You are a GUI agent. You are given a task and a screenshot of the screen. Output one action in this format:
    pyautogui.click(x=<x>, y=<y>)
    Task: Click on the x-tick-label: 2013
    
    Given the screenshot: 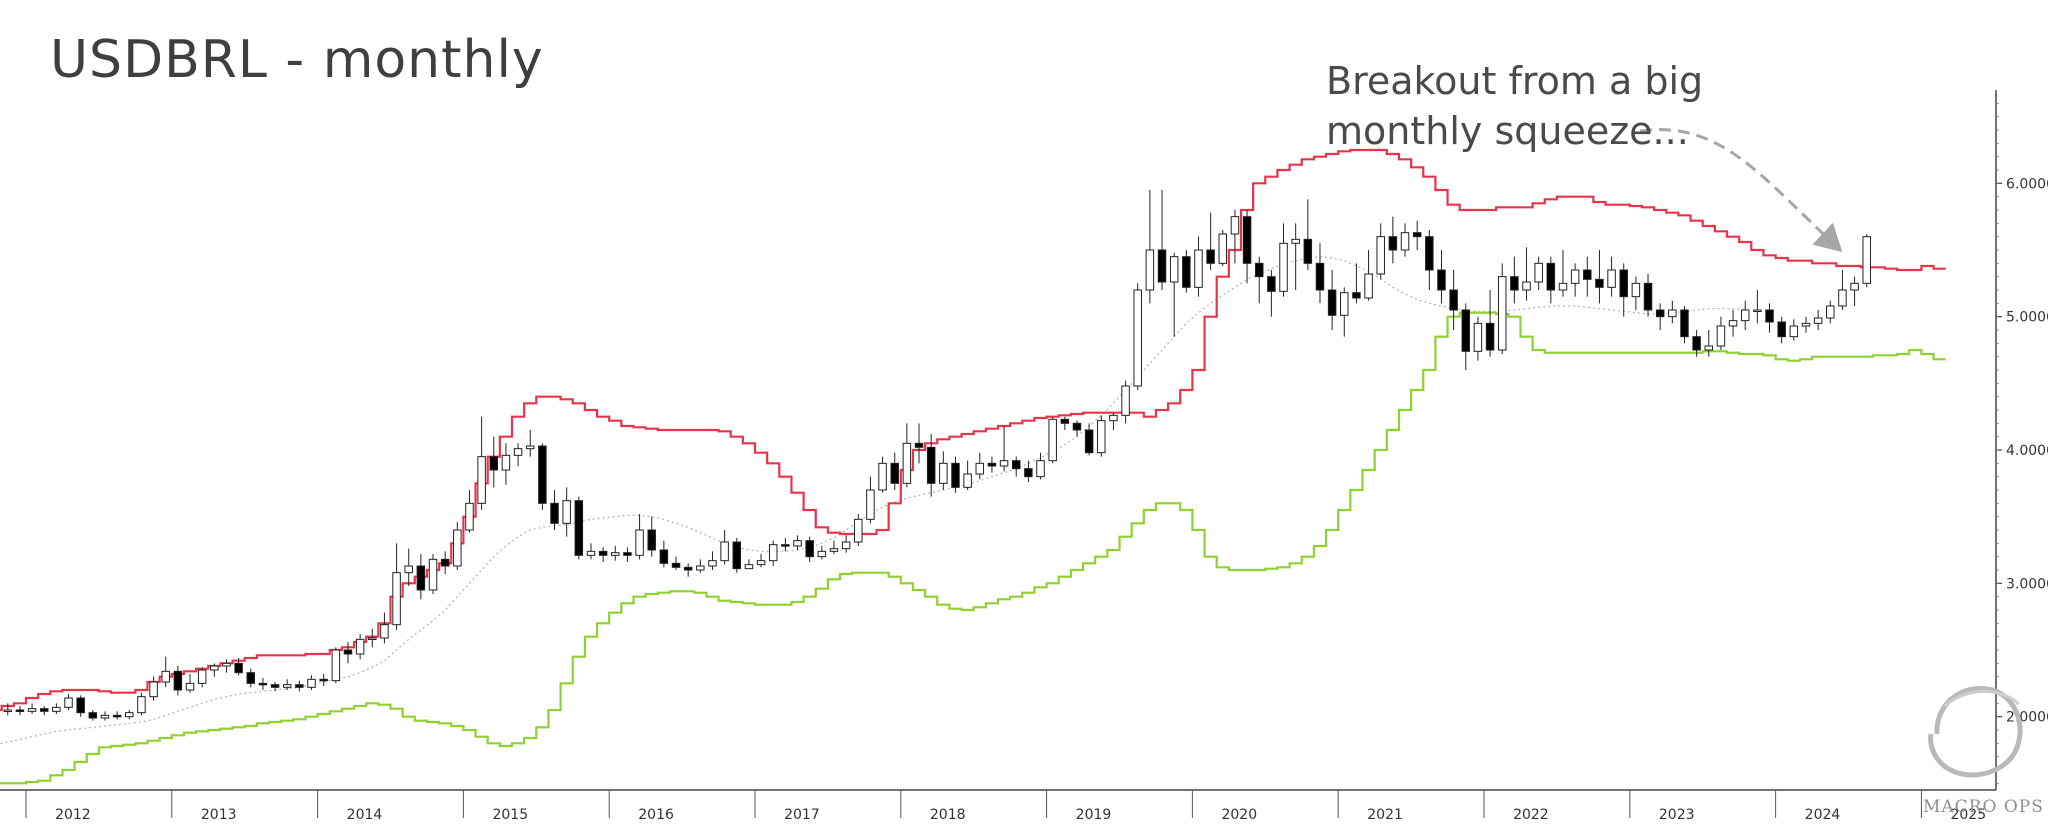 What is the action you would take?
    pyautogui.click(x=219, y=815)
    